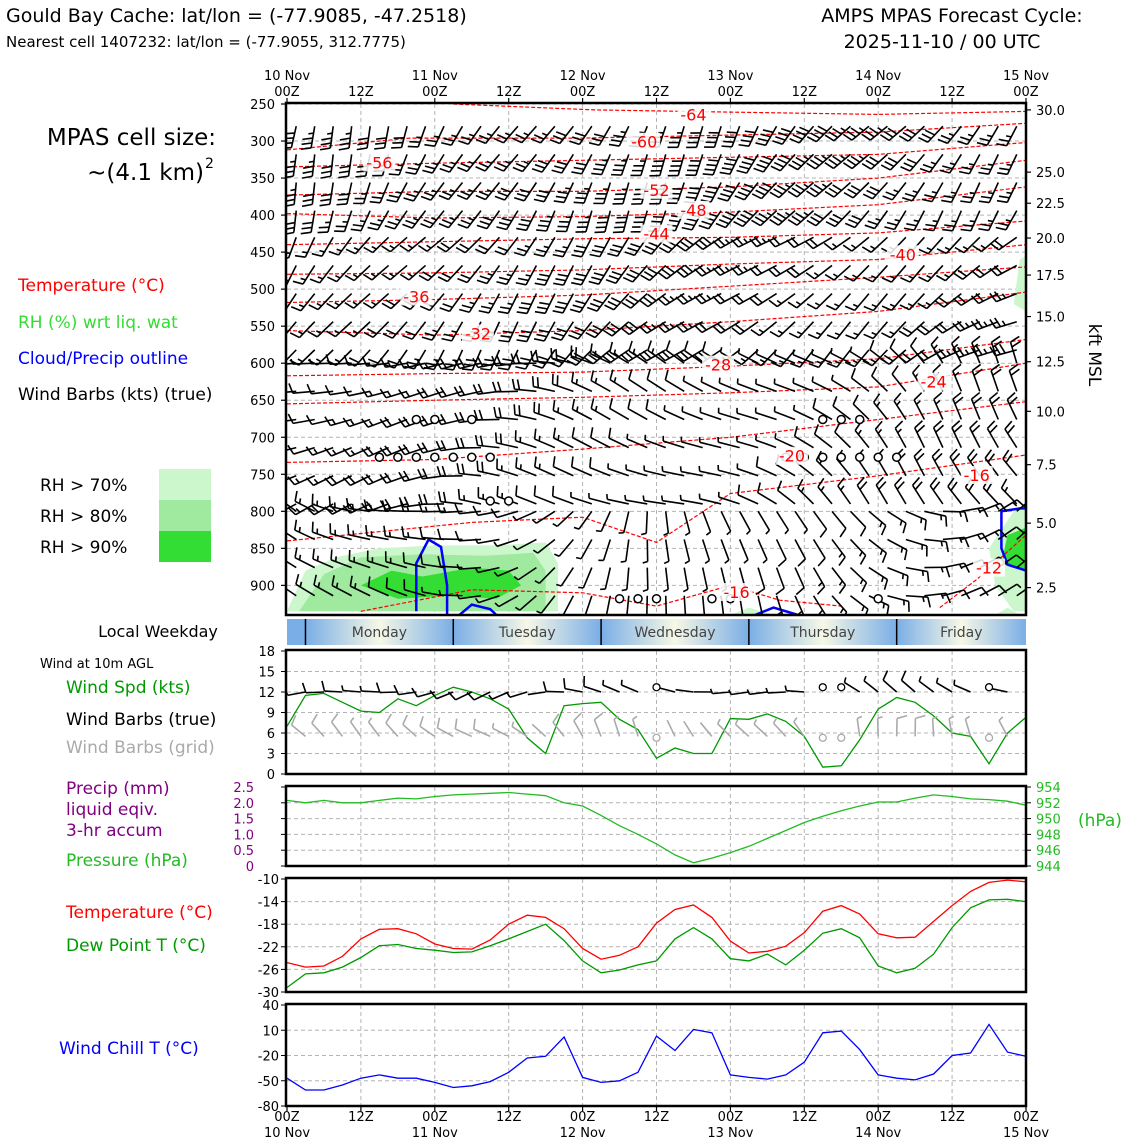 The width and height of the screenshot is (1140, 1140). I want to click on legend-cloud: Cloud/Precip outline, so click(103, 359).